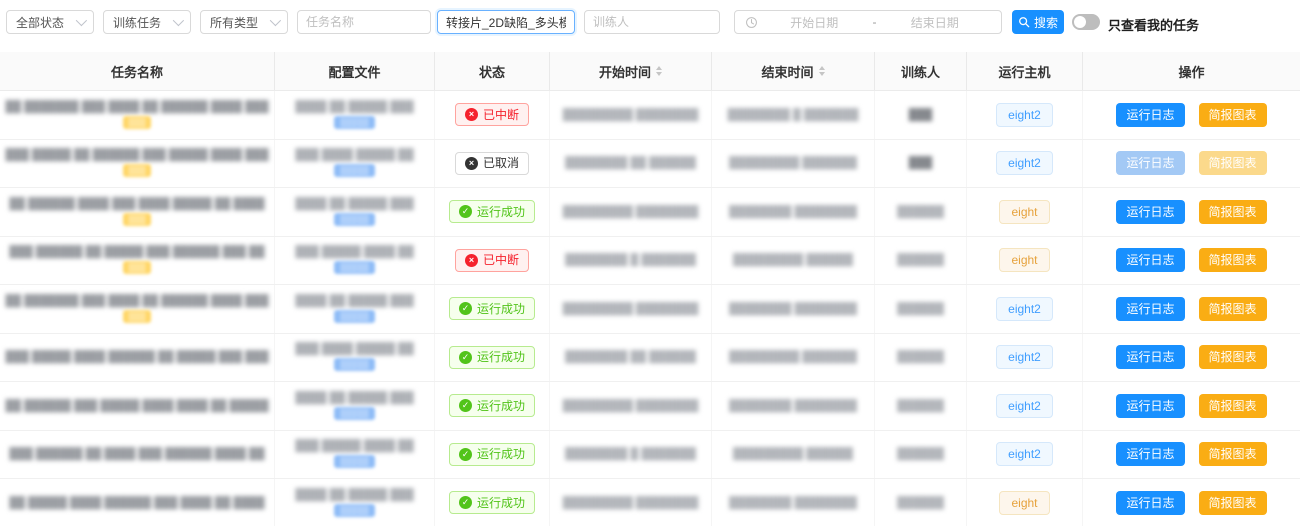 Image resolution: width=1300 pixels, height=526 pixels. Describe the element at coordinates (921, 71) in the screenshot. I see `column-header-6: 训练人` at that location.